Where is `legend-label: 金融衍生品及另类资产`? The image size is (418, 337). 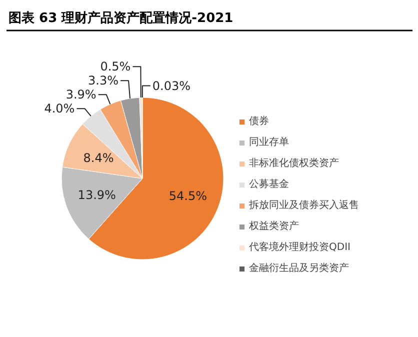
legend-label: 金融衍生品及另类资产 is located at coordinates (299, 268).